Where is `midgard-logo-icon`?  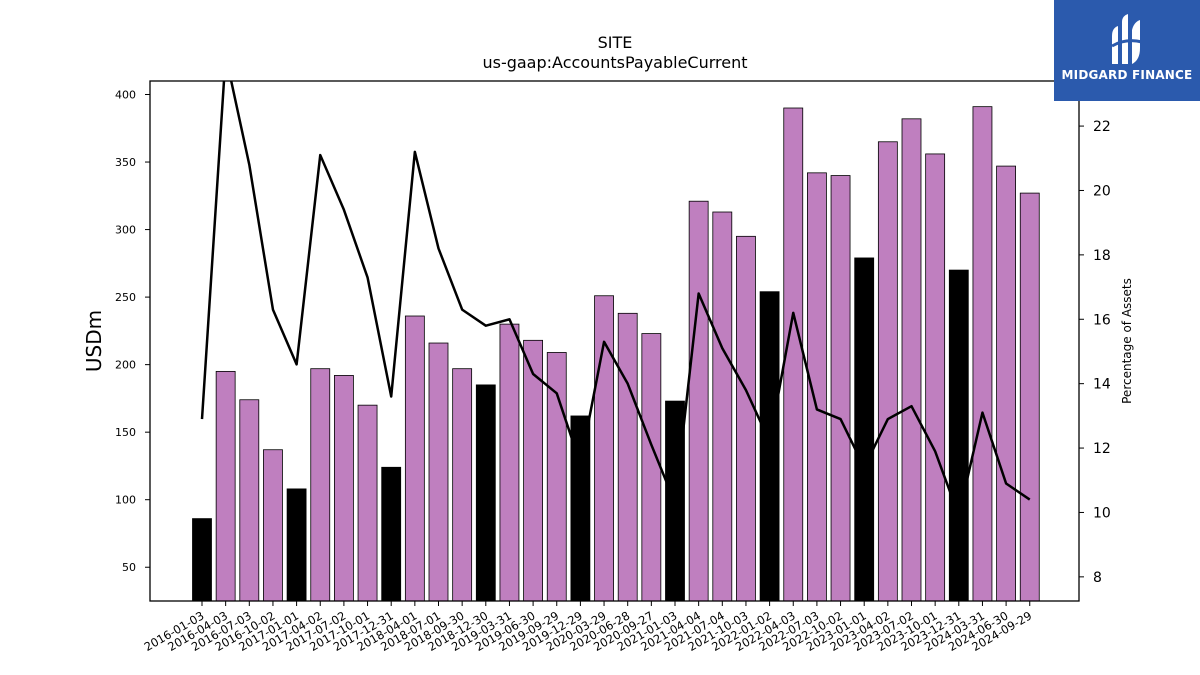 midgard-logo-icon is located at coordinates (1127, 39).